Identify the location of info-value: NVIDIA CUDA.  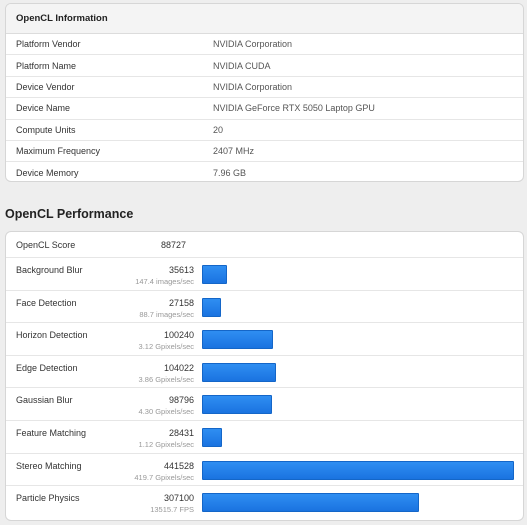
(242, 65).